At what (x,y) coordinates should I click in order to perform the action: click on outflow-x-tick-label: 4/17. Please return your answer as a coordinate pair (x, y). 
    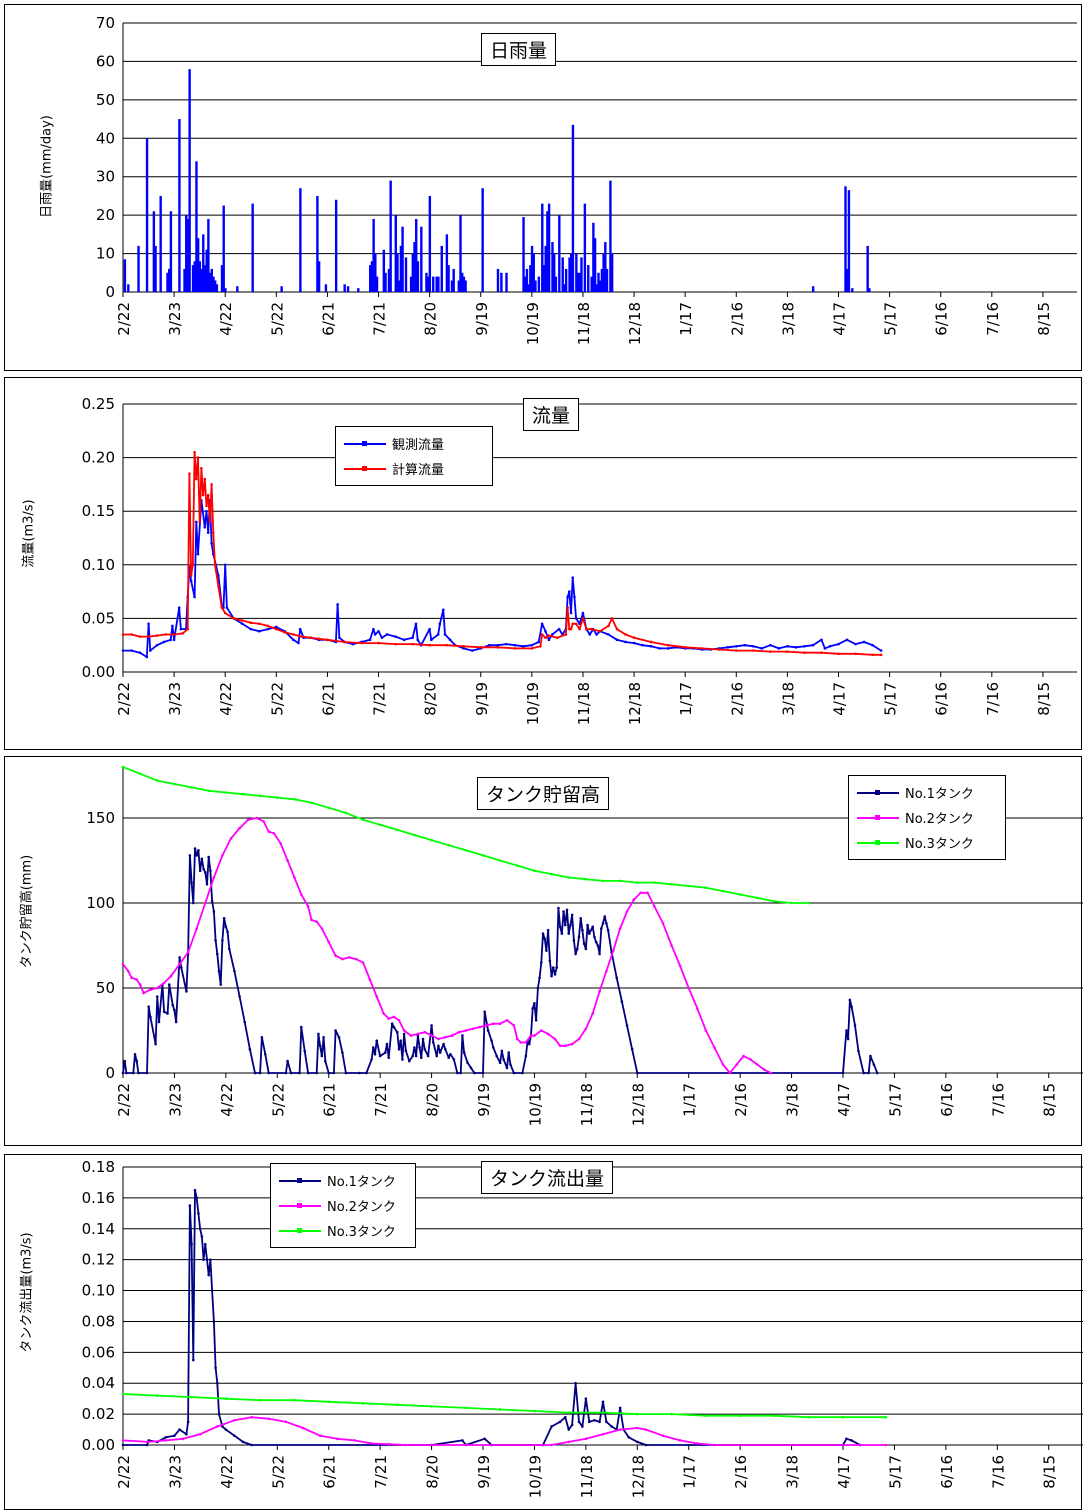
    Looking at the image, I should click on (844, 1472).